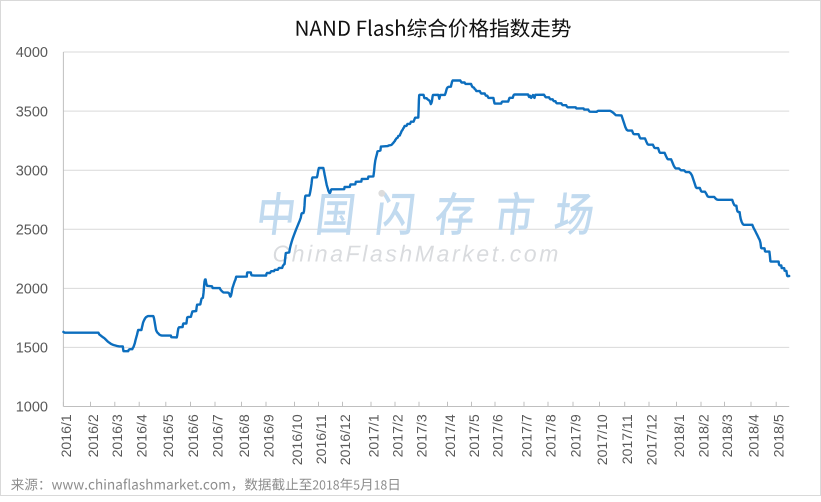 Image resolution: width=821 pixels, height=502 pixels. Describe the element at coordinates (526, 435) in the screenshot. I see `svg-text: 2017/7` at that location.